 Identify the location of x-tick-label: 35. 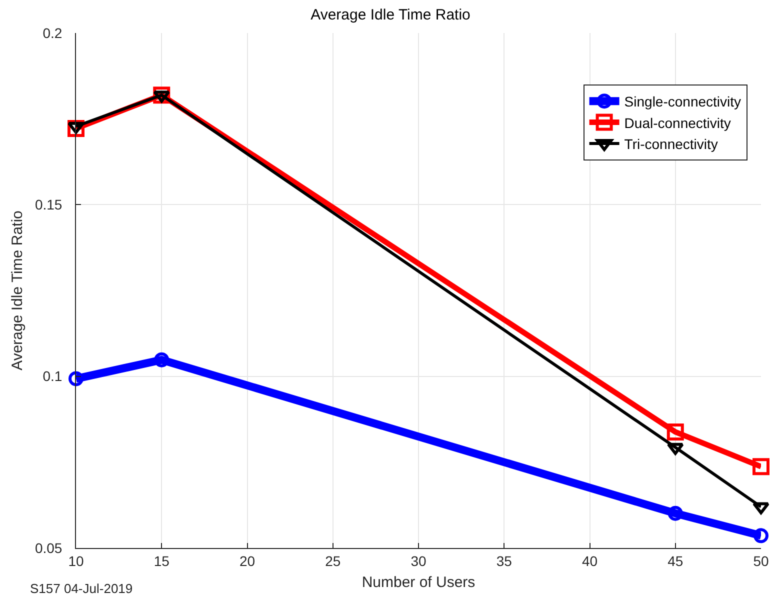
(504, 560).